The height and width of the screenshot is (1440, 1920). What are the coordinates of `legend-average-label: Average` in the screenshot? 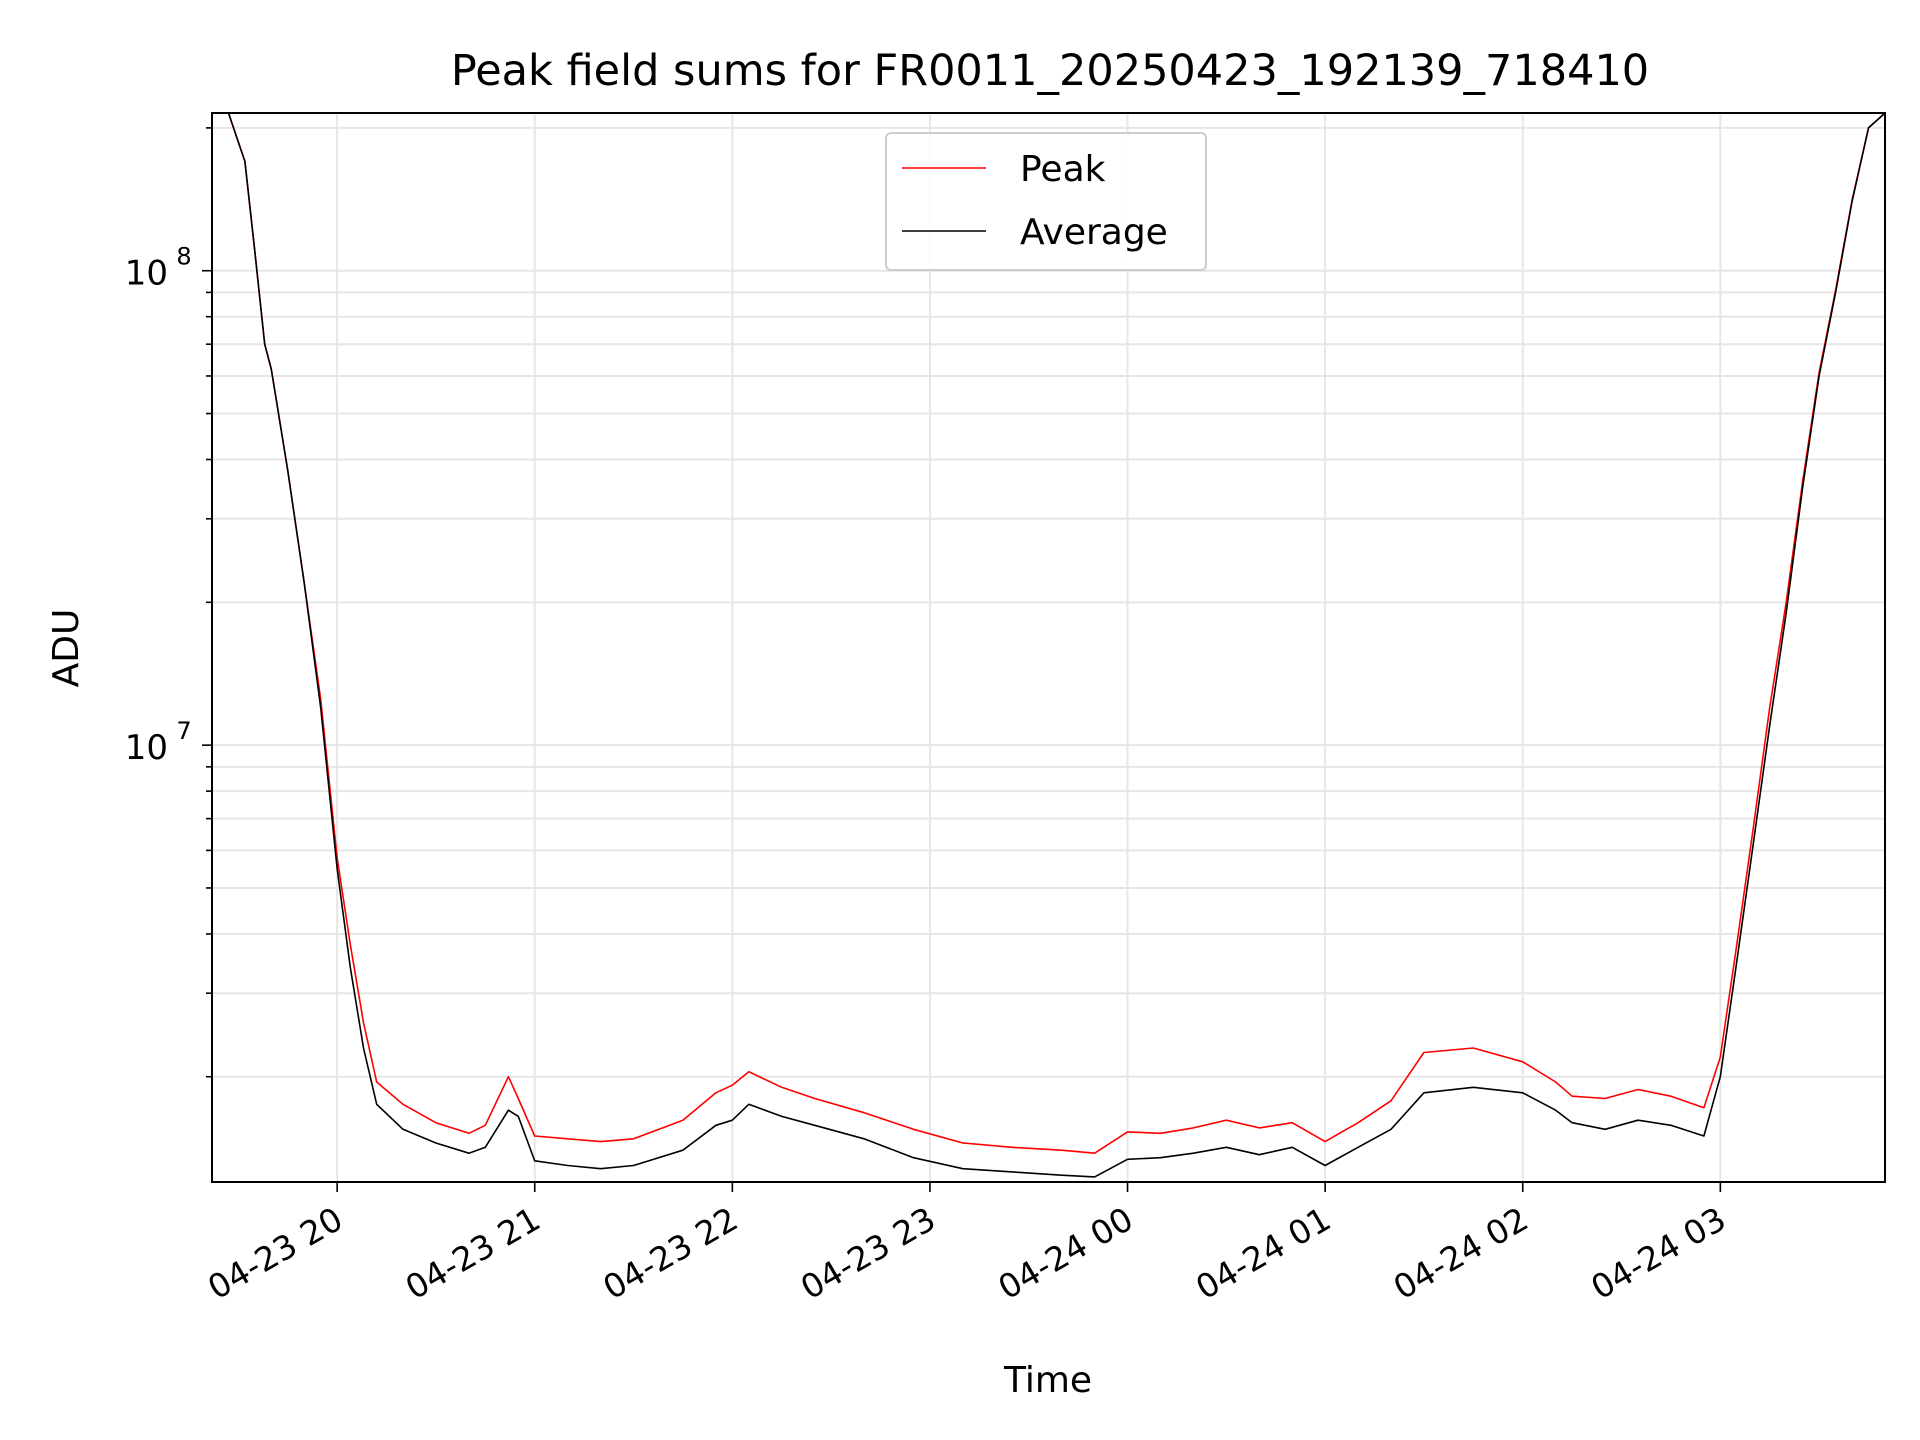 It's located at (1094, 232).